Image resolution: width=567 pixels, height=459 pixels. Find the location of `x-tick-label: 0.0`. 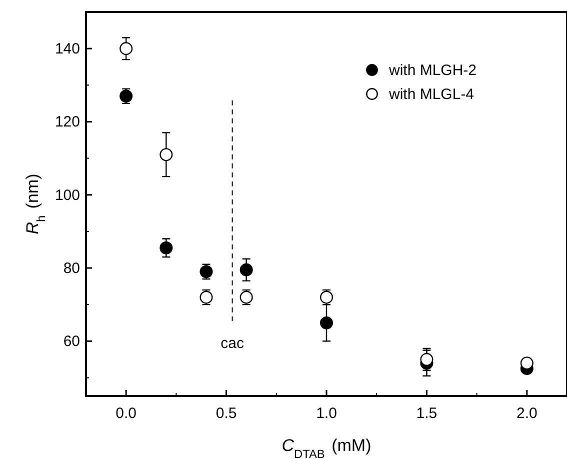

x-tick-label: 0.0 is located at coordinates (126, 413).